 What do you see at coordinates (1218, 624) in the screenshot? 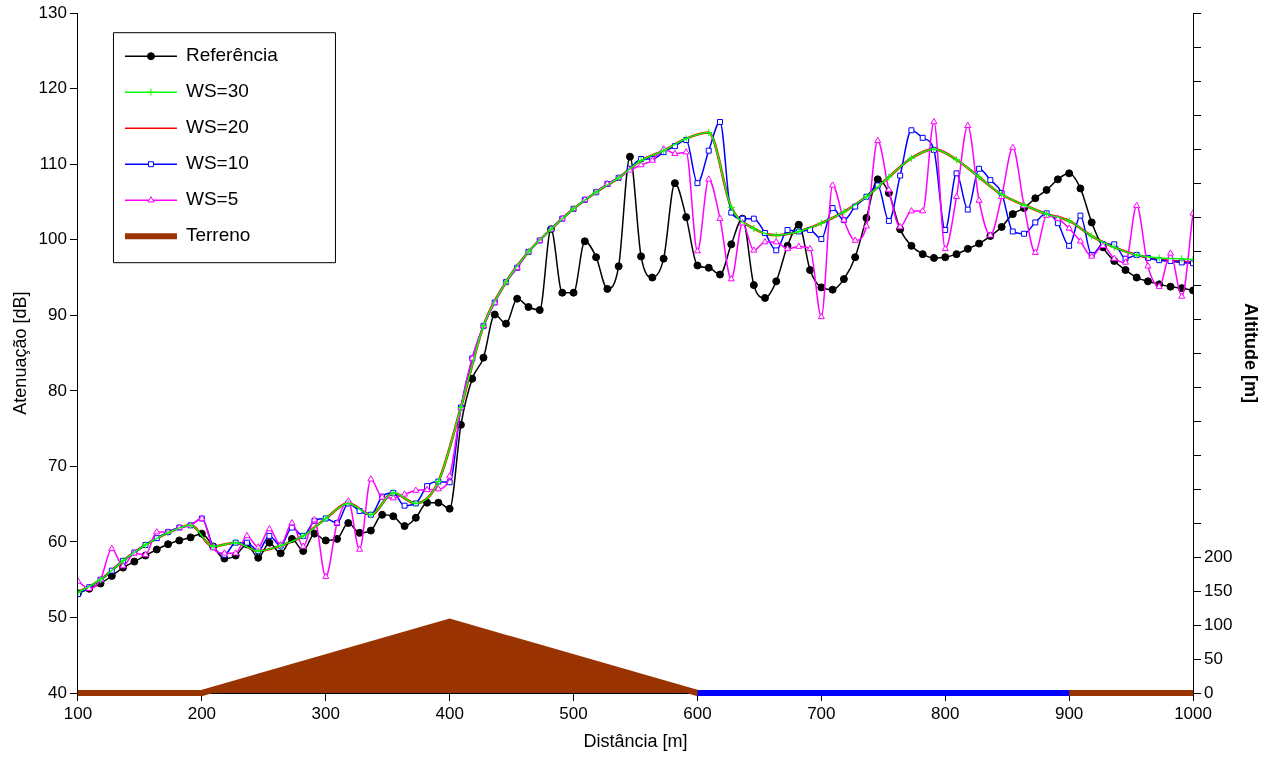
I see `y2-tick-label: 100` at bounding box center [1218, 624].